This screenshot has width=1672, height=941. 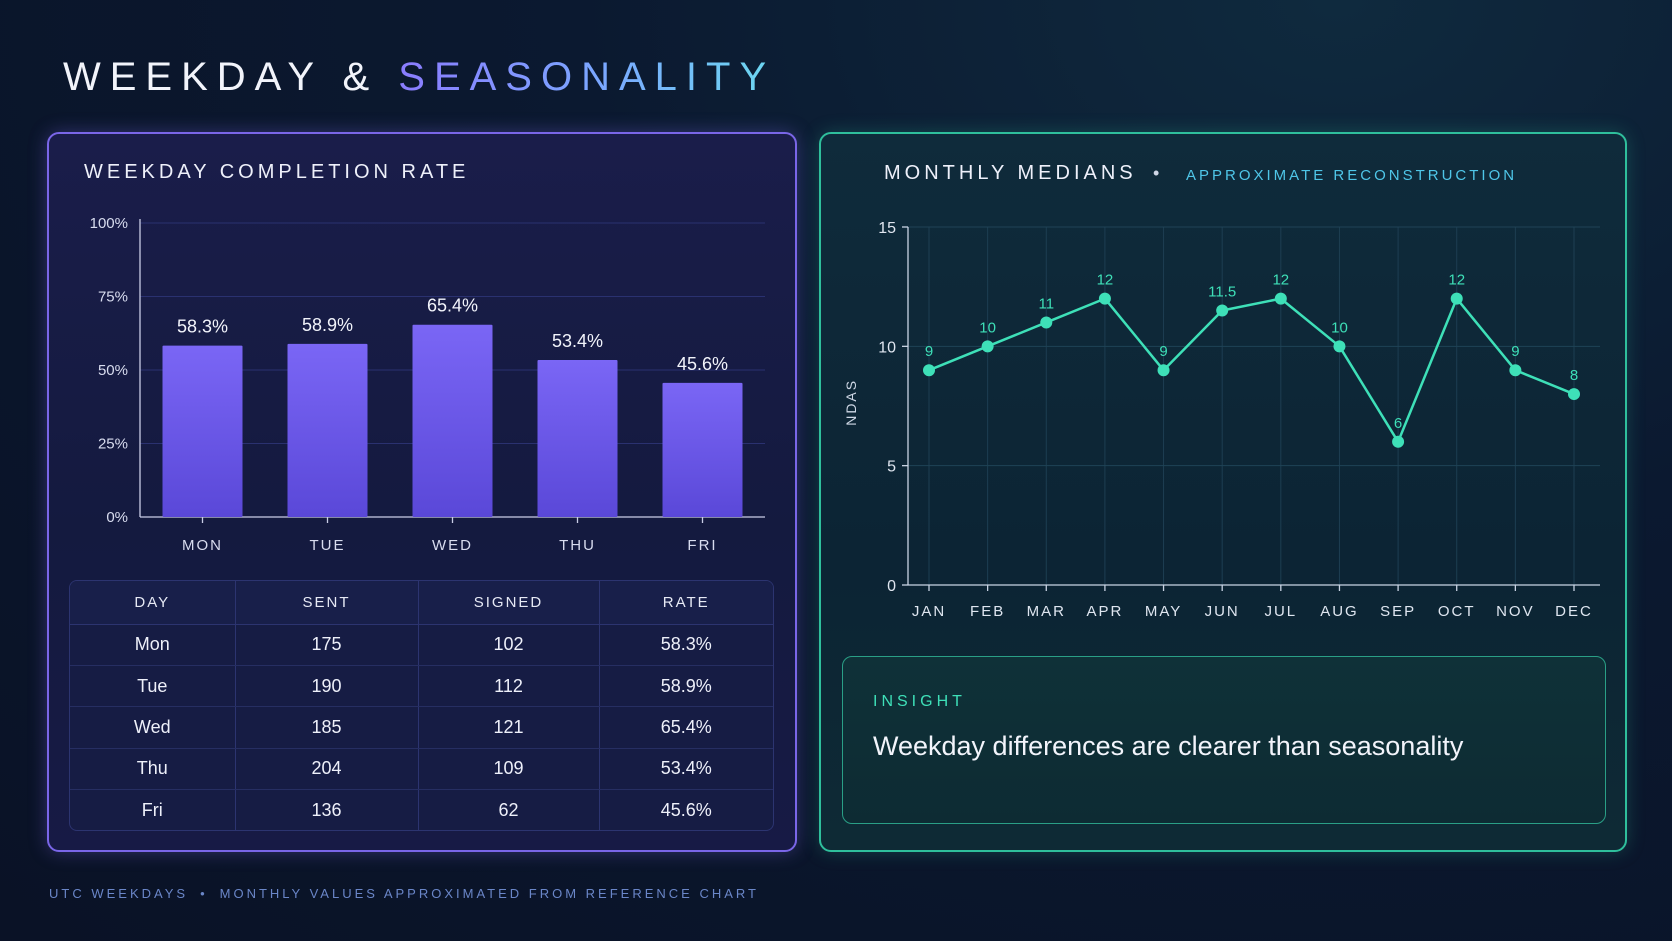 What do you see at coordinates (1046, 303) in the screenshot?
I see `line-data-label: 11` at bounding box center [1046, 303].